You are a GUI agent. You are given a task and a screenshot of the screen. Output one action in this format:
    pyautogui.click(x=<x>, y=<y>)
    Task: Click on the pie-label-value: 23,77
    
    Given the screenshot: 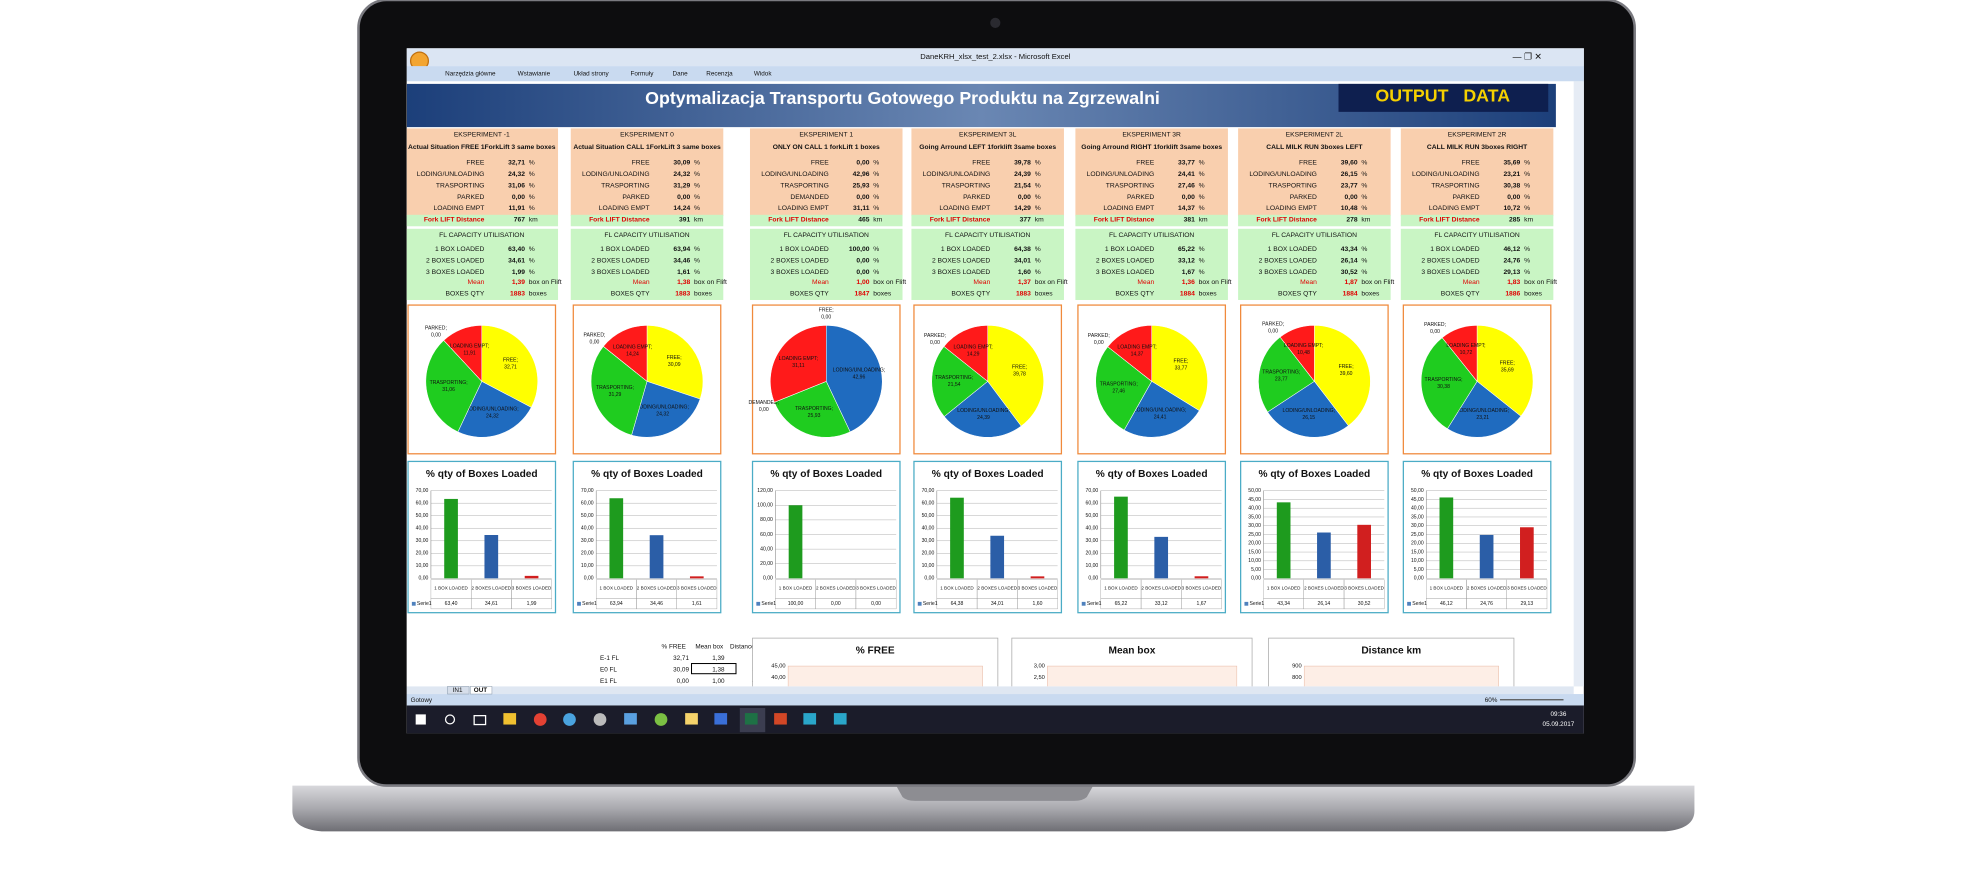 What is the action you would take?
    pyautogui.click(x=1281, y=379)
    